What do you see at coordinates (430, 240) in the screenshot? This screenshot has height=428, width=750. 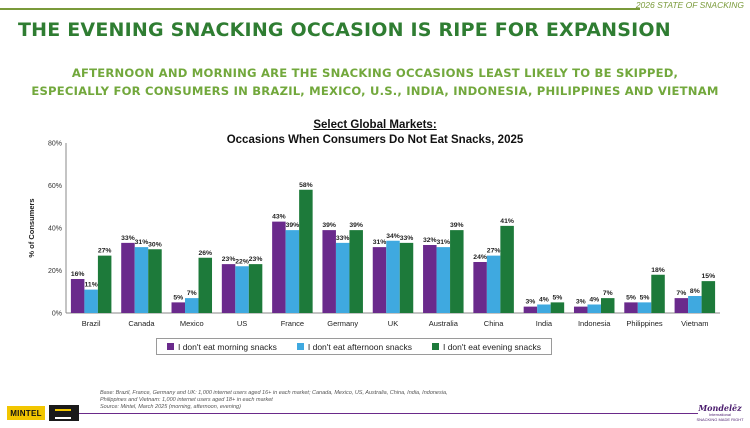 I see `data-label: 32%` at bounding box center [430, 240].